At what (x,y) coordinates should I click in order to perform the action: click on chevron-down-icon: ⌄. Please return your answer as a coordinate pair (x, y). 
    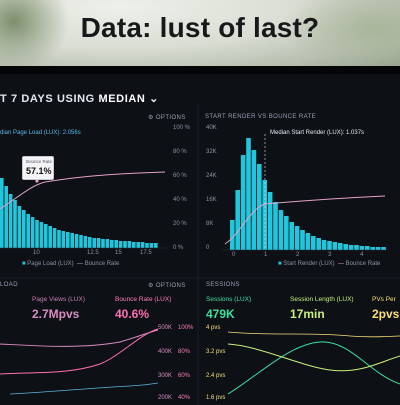
    Looking at the image, I should click on (154, 99).